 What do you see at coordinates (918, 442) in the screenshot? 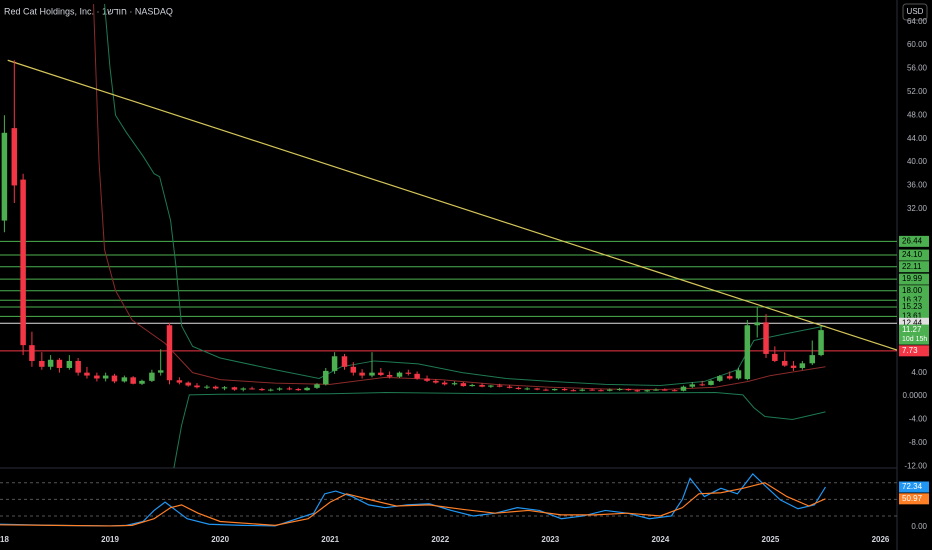
I see `y-tick-label: -8.00` at bounding box center [918, 442].